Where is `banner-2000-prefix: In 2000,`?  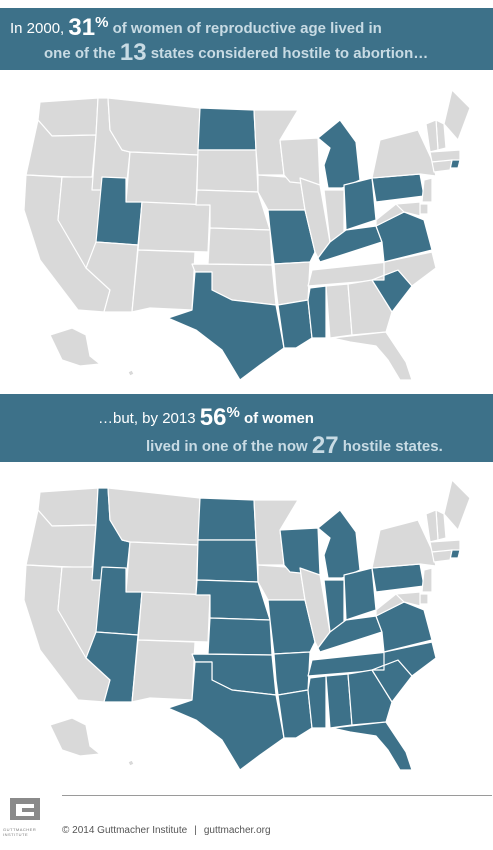
banner-2000-prefix: In 2000, is located at coordinates (37, 28).